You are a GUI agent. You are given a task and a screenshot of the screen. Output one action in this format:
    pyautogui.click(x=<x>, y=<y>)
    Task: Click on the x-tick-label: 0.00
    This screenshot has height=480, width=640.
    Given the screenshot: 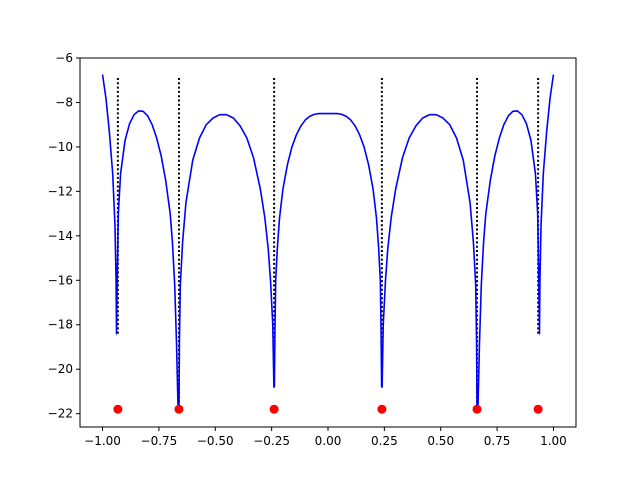 What is the action you would take?
    pyautogui.click(x=328, y=441)
    